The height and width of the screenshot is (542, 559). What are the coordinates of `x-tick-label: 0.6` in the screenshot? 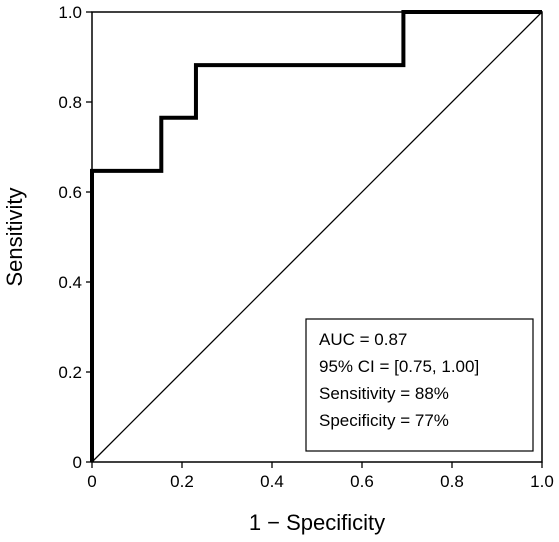 It's located at (362, 481).